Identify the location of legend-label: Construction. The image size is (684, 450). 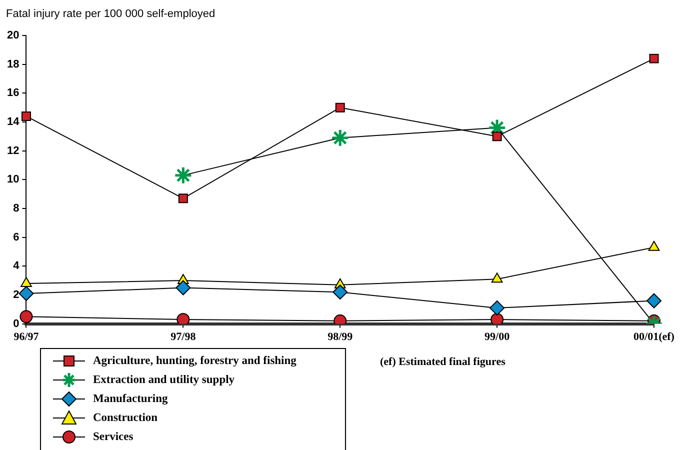
(125, 418).